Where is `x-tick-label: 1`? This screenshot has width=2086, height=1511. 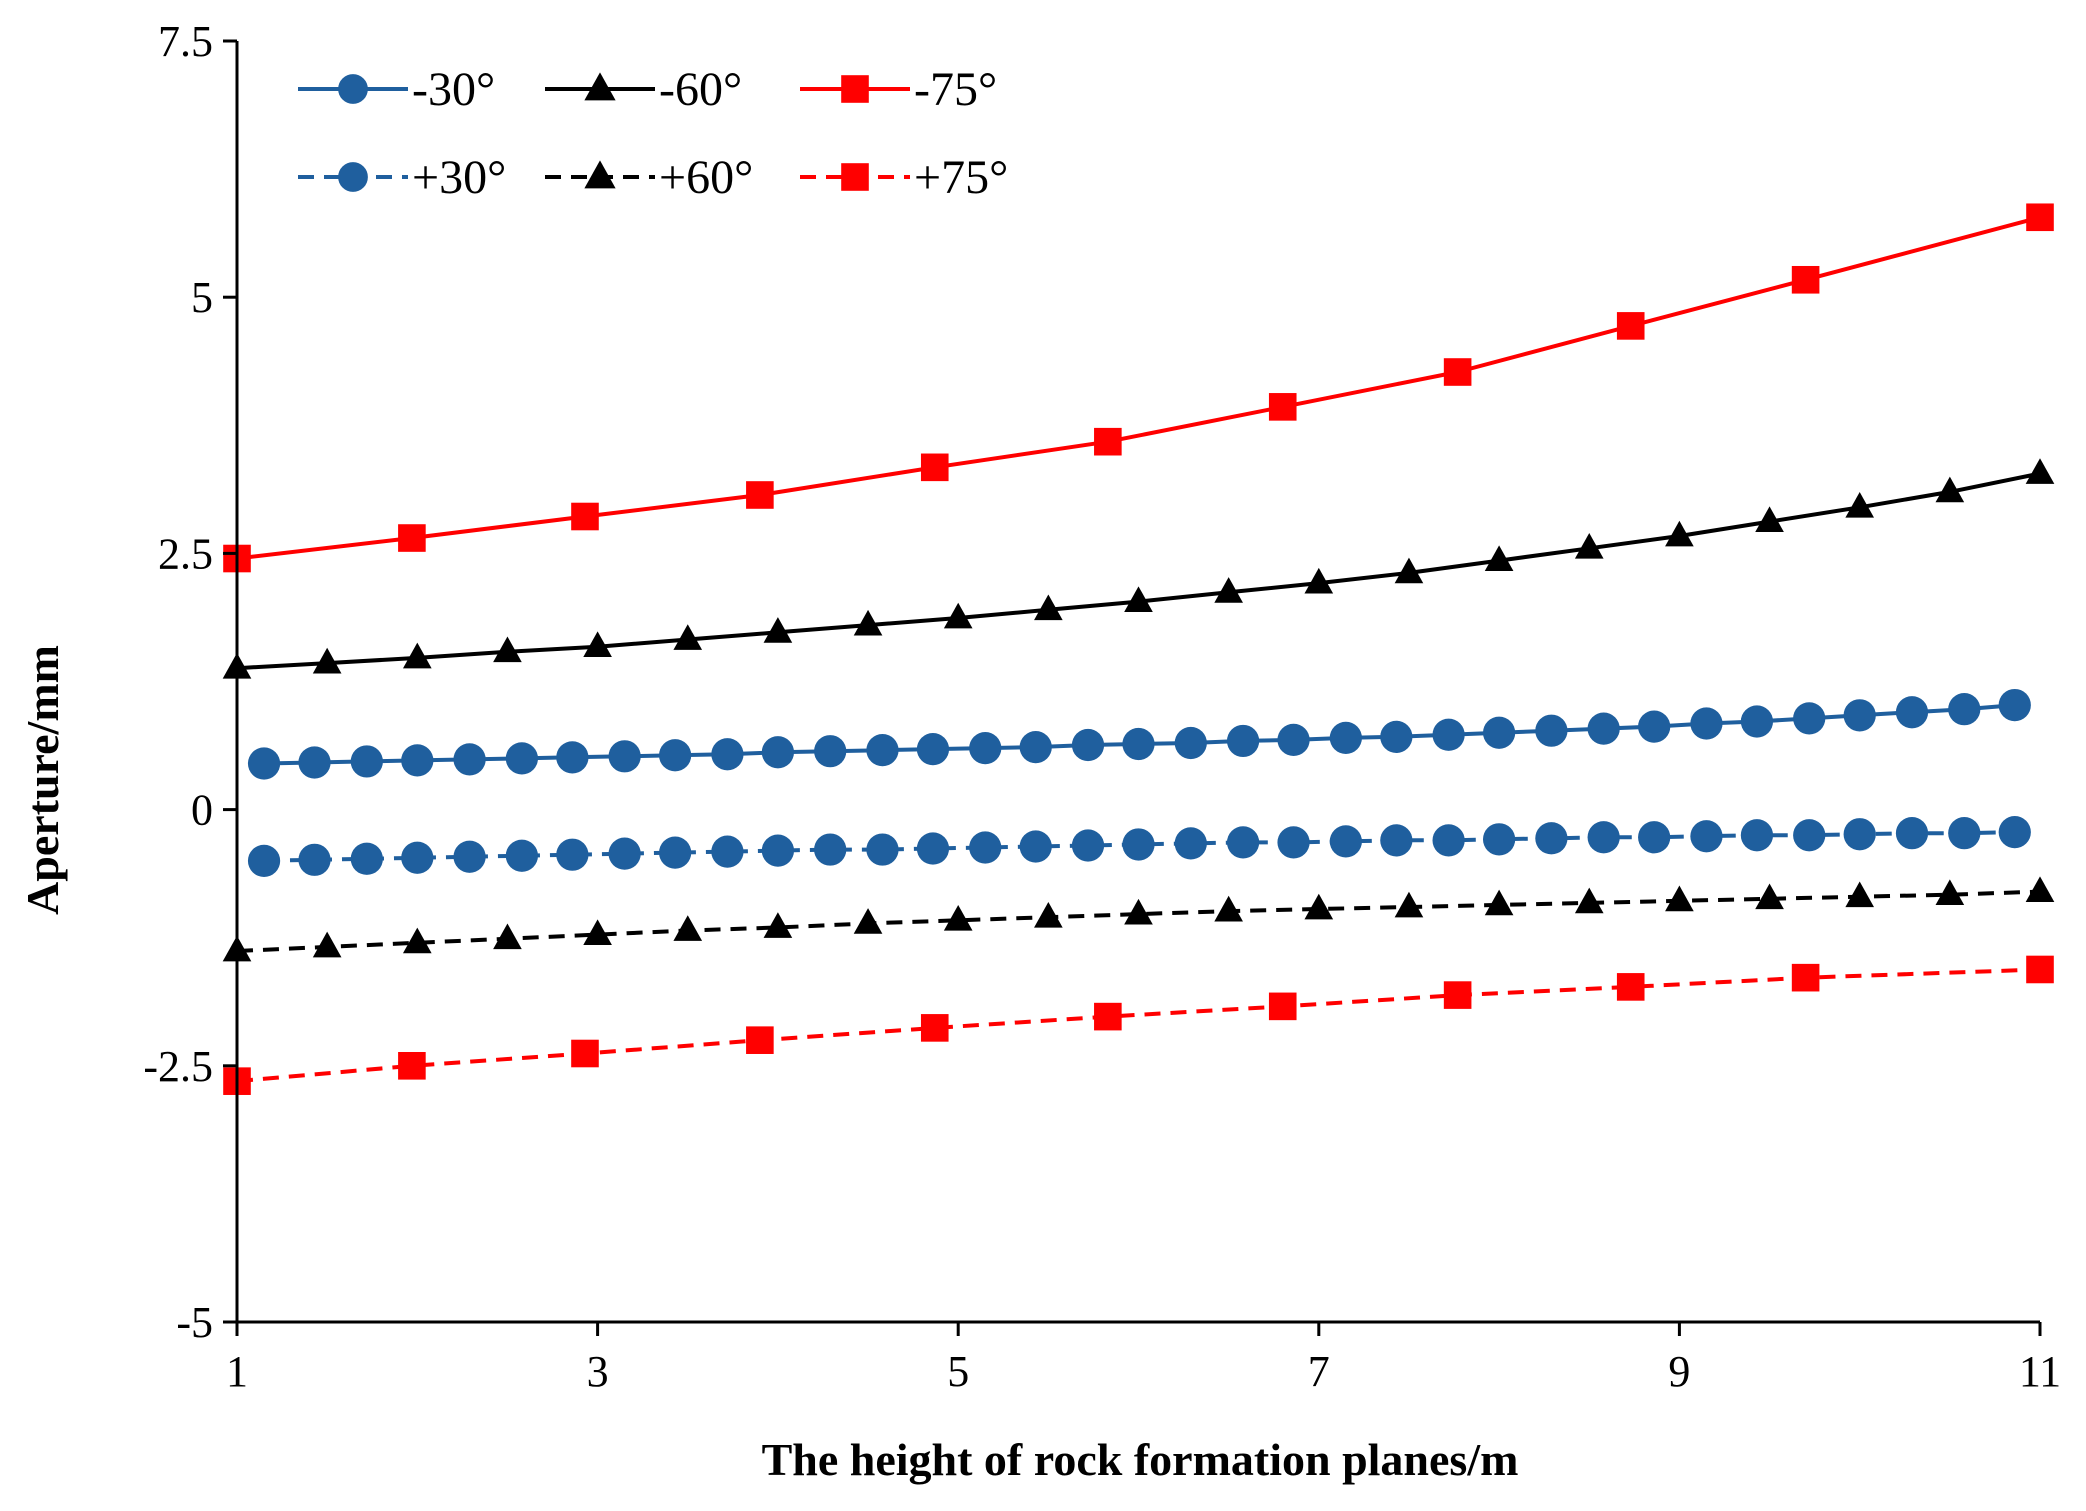
x-tick-label: 1 is located at coordinates (237, 1371).